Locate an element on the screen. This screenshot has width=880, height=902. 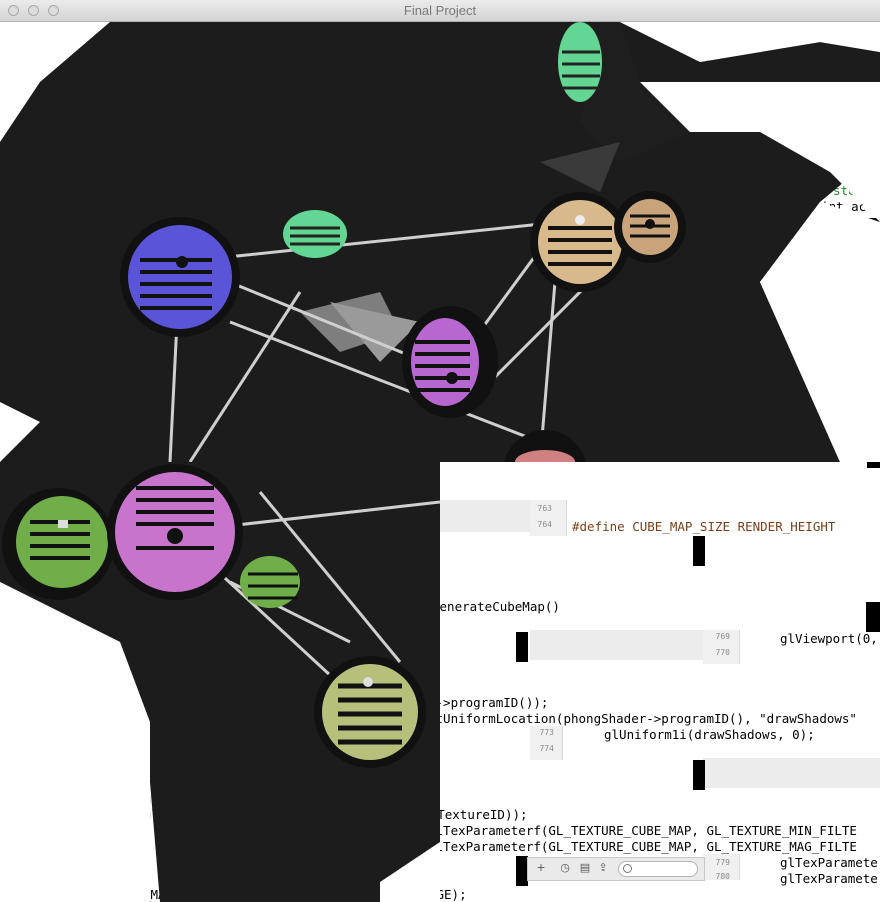
code-line: glUniform1i(drawShadows, 0); is located at coordinates (709, 734).